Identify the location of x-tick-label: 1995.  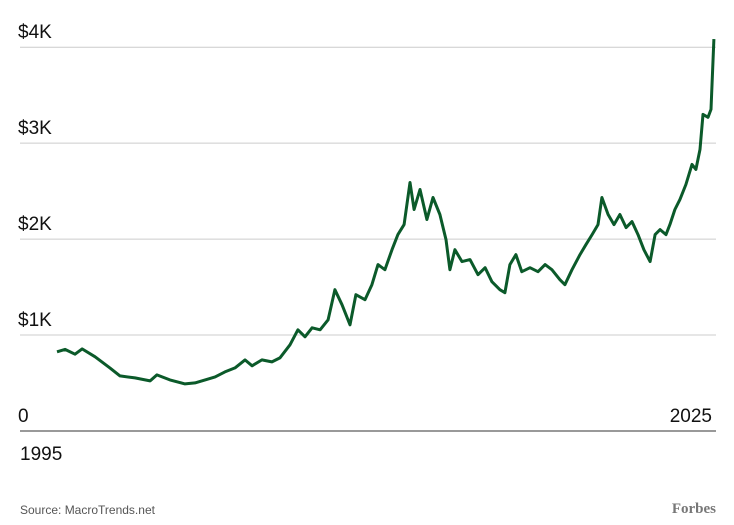
(41, 454).